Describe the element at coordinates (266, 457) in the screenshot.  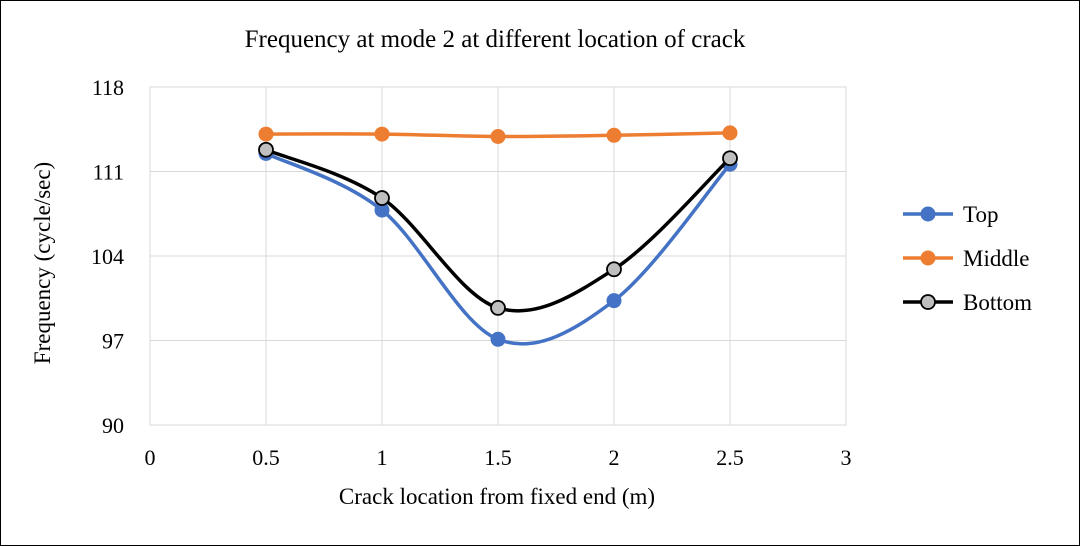
I see `x-tick-label: 0.5` at that location.